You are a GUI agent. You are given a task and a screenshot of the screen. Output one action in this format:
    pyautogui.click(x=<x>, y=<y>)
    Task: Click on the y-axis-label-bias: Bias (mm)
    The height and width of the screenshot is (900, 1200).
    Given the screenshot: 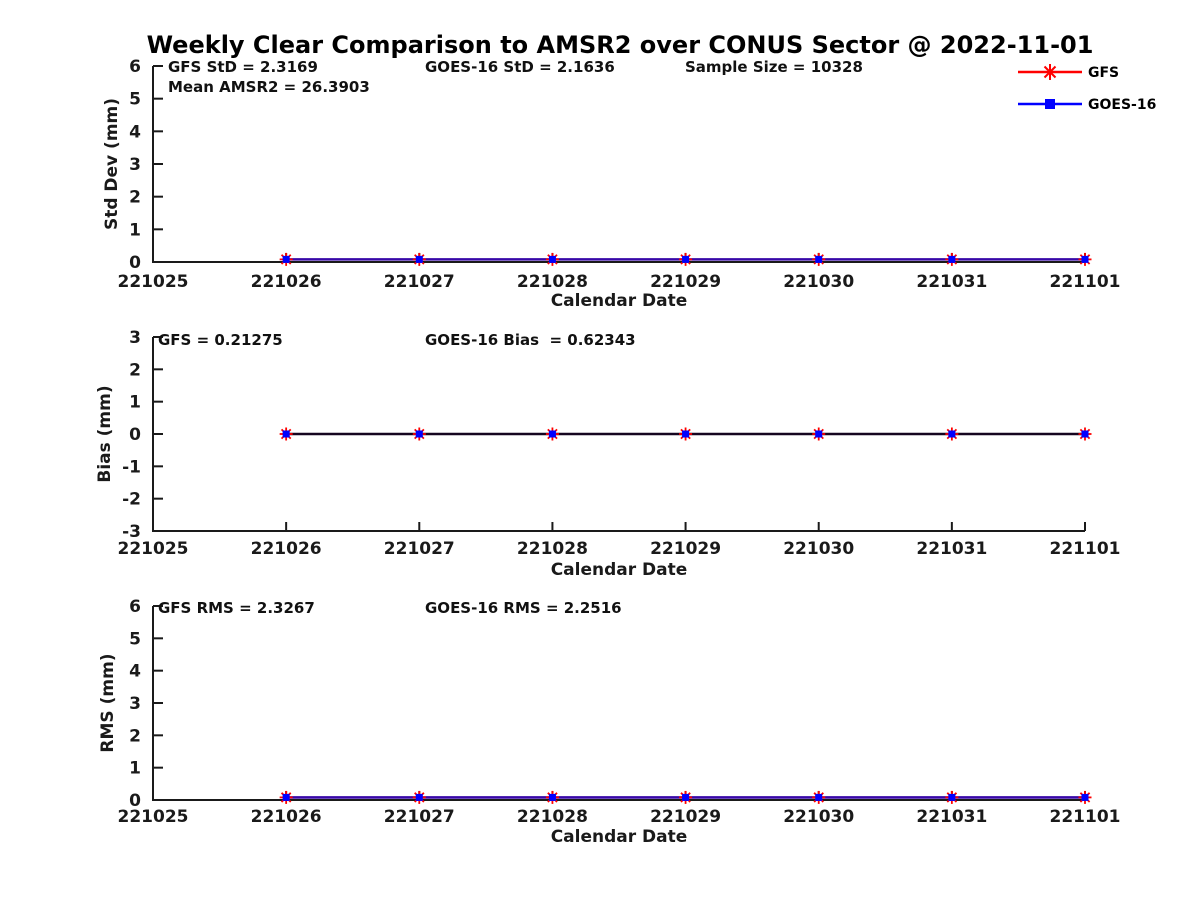 What is the action you would take?
    pyautogui.click(x=105, y=433)
    